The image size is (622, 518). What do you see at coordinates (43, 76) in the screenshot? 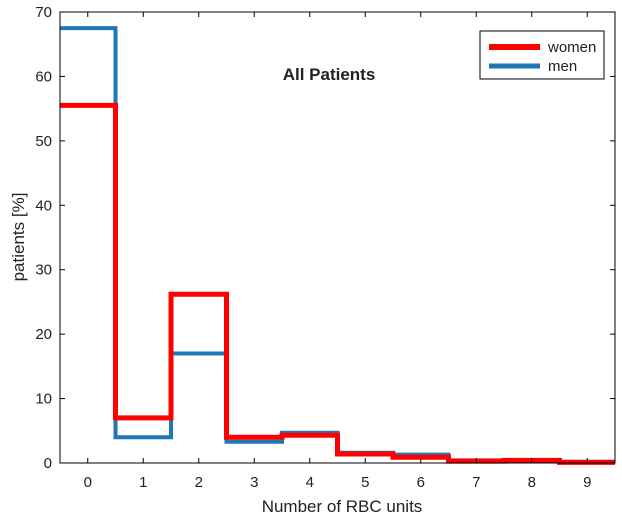
I see `y-tick-label: 60` at bounding box center [43, 76].